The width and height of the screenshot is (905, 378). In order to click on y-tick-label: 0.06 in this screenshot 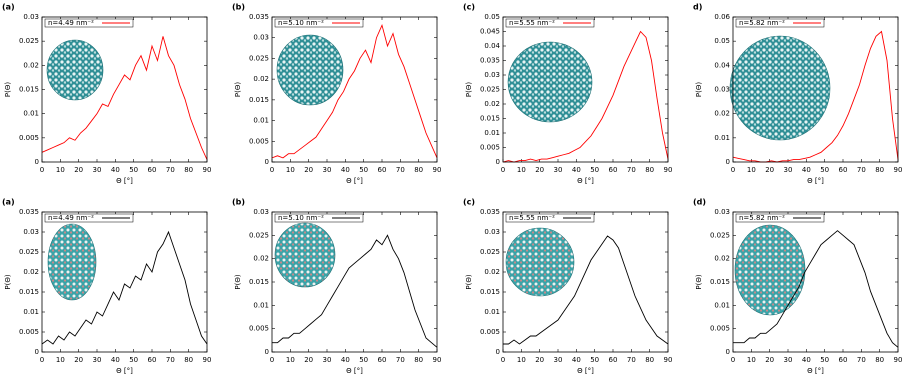, I will do `click(722, 17)`.